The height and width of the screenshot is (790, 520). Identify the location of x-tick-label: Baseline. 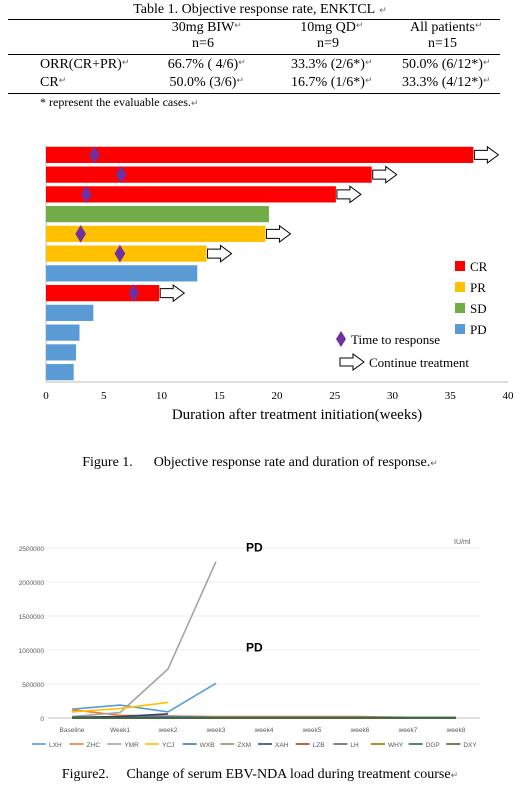
(72, 730).